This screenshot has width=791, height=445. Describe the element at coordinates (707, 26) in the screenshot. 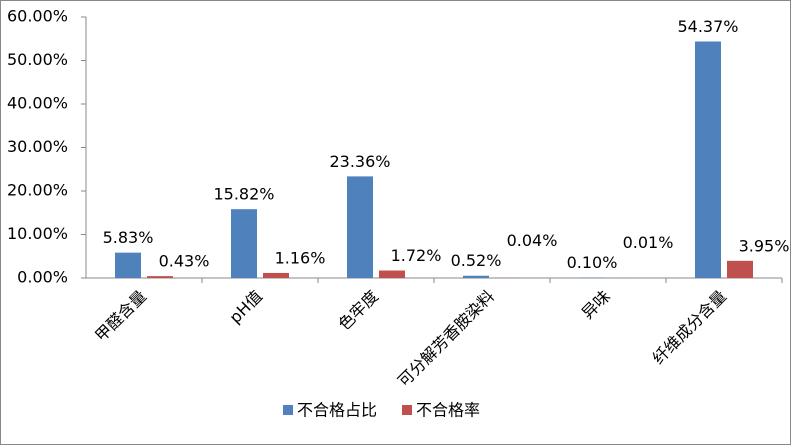

I see `data-label: 54.37%` at that location.